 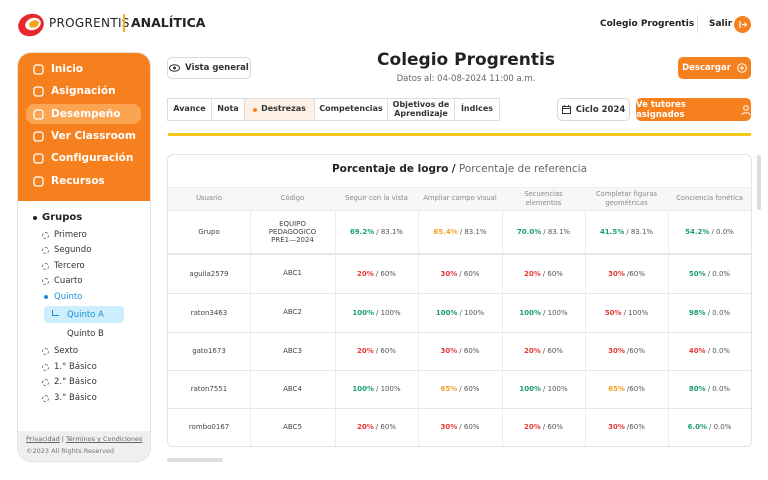 I want to click on cycle-button: Ciclo 2024, so click(x=593, y=109).